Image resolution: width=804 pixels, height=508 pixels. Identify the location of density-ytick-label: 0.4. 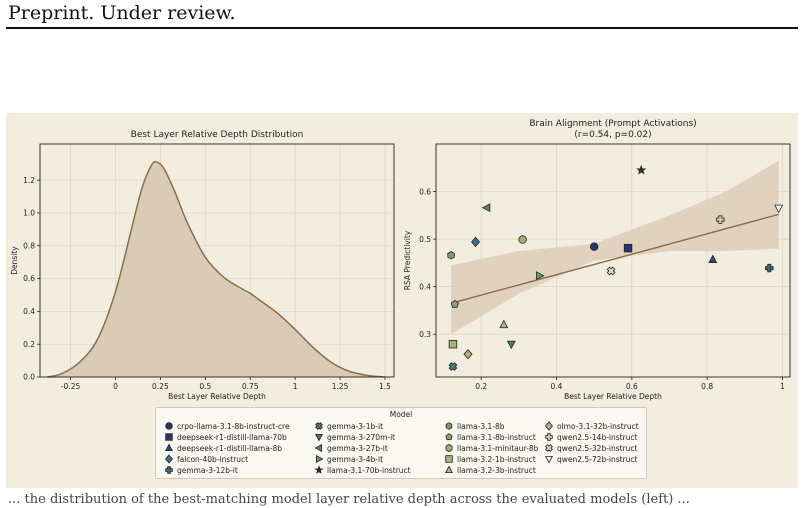
(29, 311).